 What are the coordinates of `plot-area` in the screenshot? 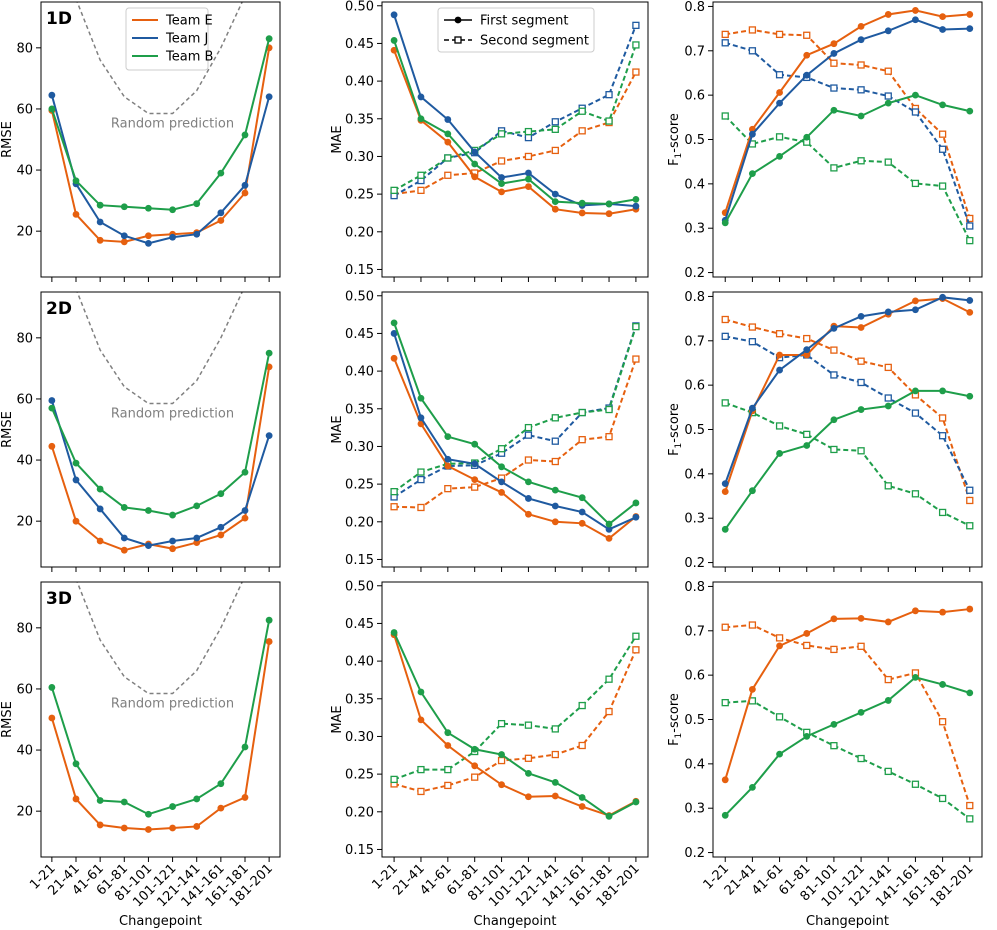 It's located at (515, 114).